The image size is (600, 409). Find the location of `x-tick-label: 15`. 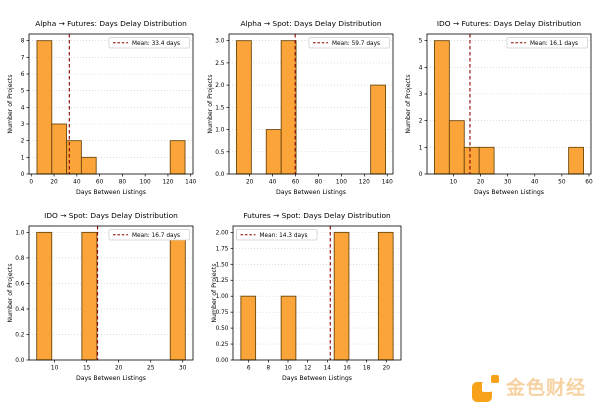

x-tick-label: 15 is located at coordinates (87, 369).